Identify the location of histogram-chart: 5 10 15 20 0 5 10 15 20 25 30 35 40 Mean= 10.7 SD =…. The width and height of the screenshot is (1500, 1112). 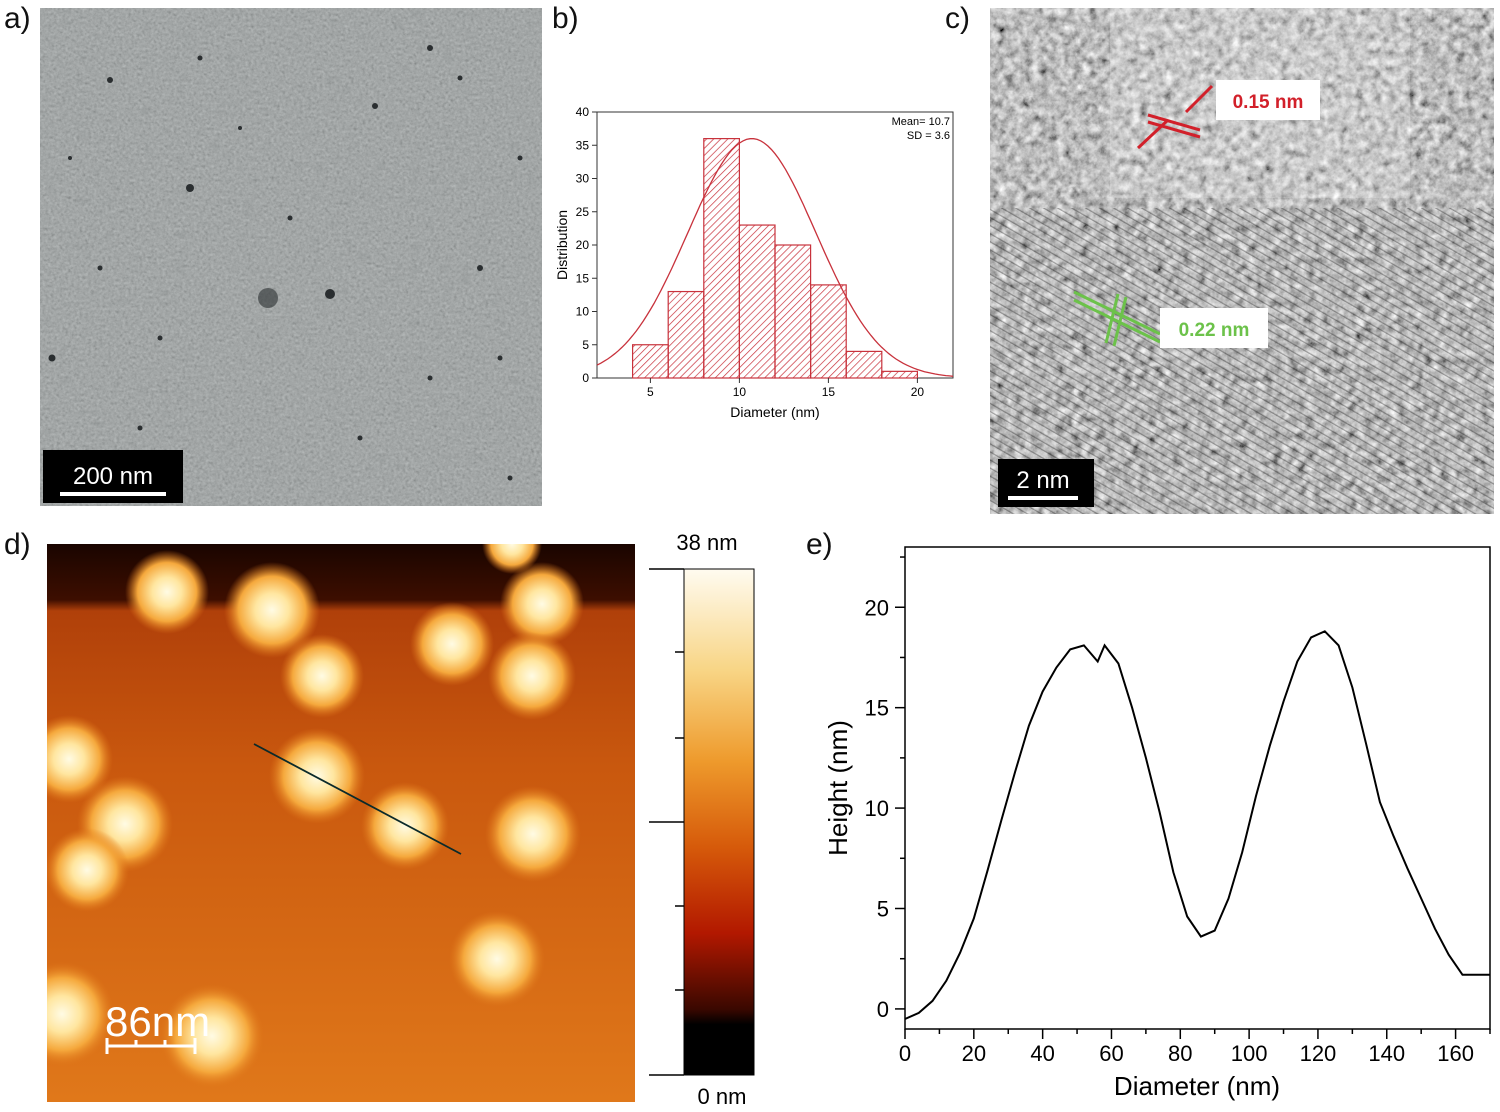
(754, 262).